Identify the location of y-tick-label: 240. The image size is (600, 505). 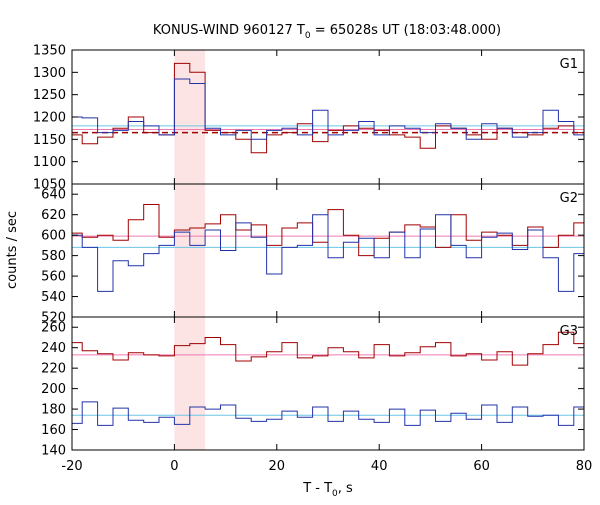
(53, 348).